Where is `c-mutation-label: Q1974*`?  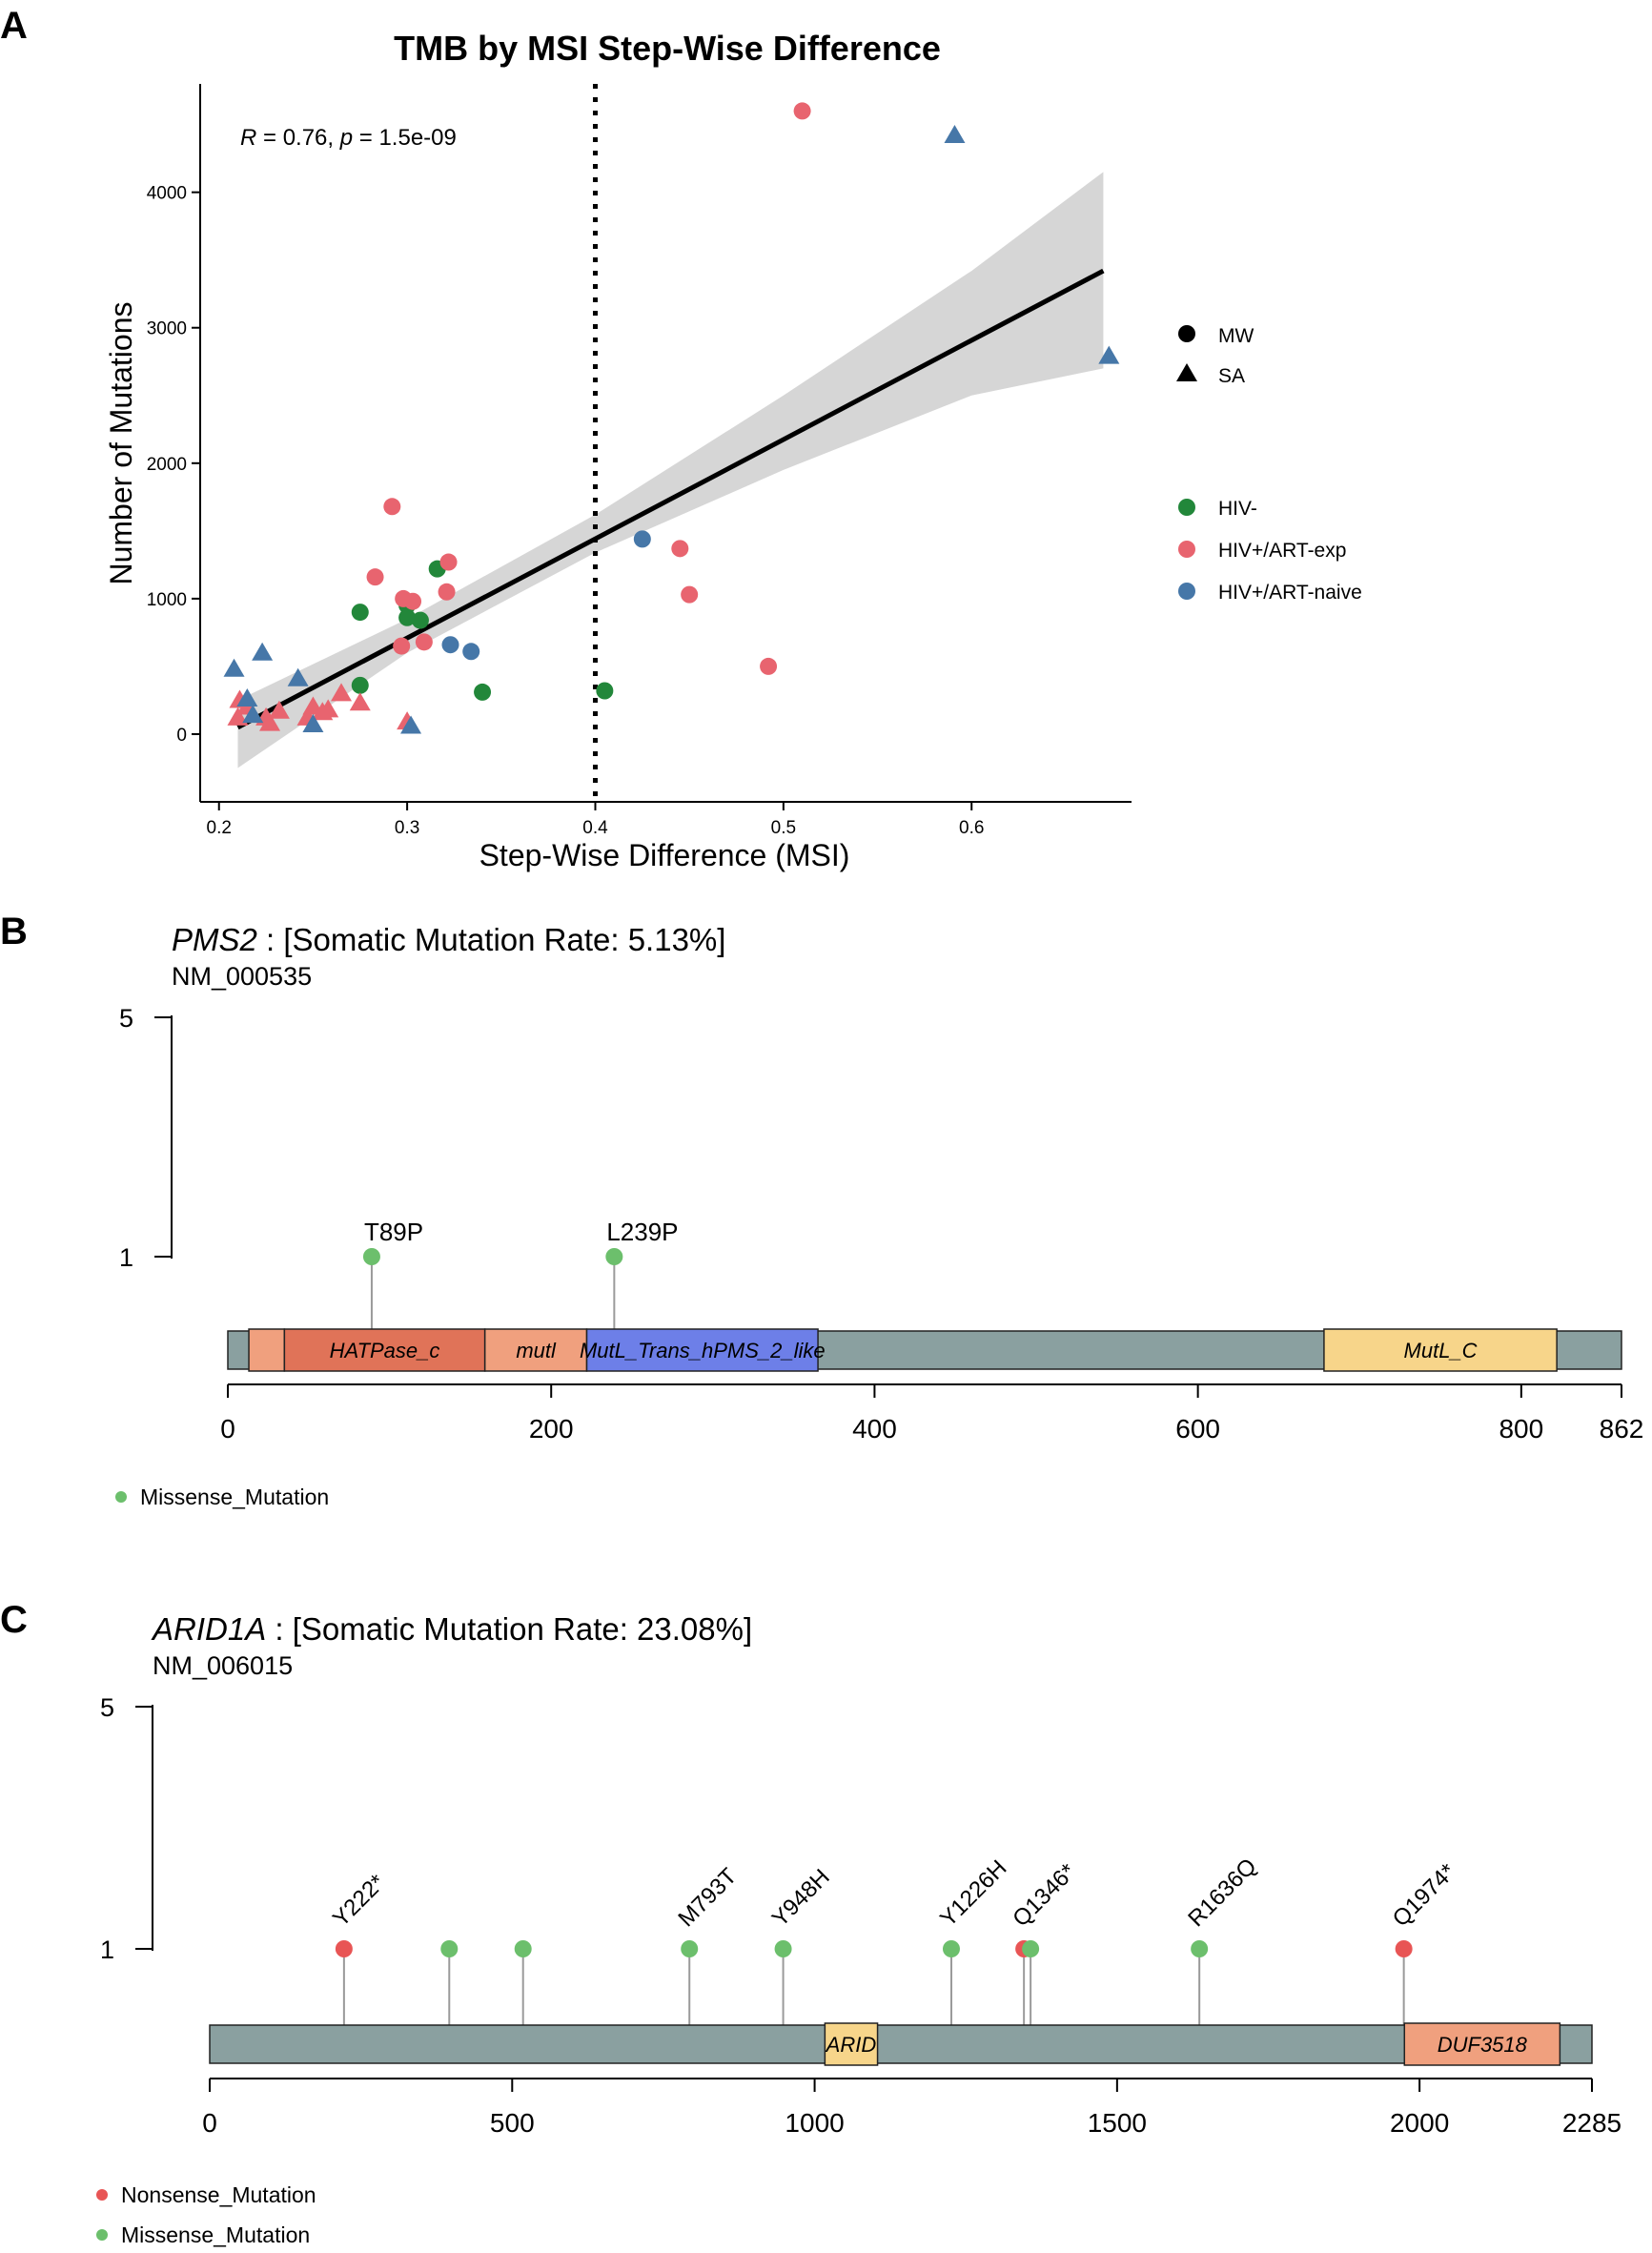
c-mutation-label: Q1974* is located at coordinates (1424, 1896).